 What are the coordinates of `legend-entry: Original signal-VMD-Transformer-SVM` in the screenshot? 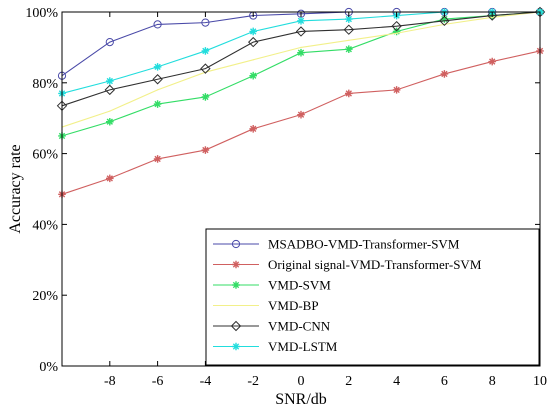 It's located at (347, 264).